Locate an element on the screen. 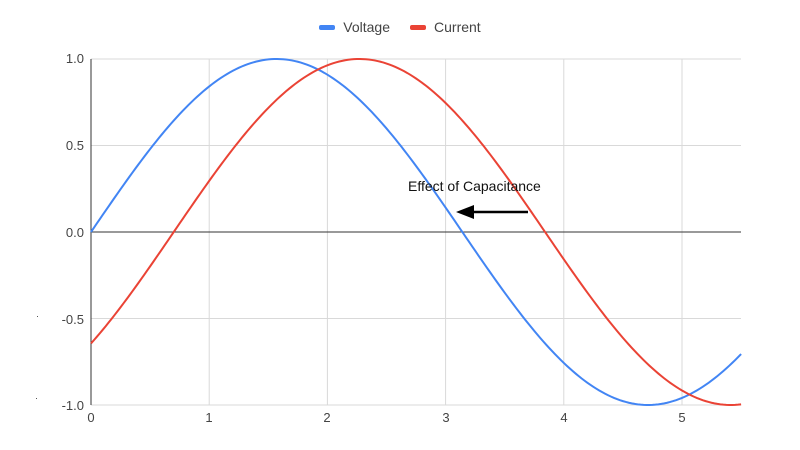 This screenshot has width=800, height=450. legend-item-voltage: Voltage is located at coordinates (354, 27).